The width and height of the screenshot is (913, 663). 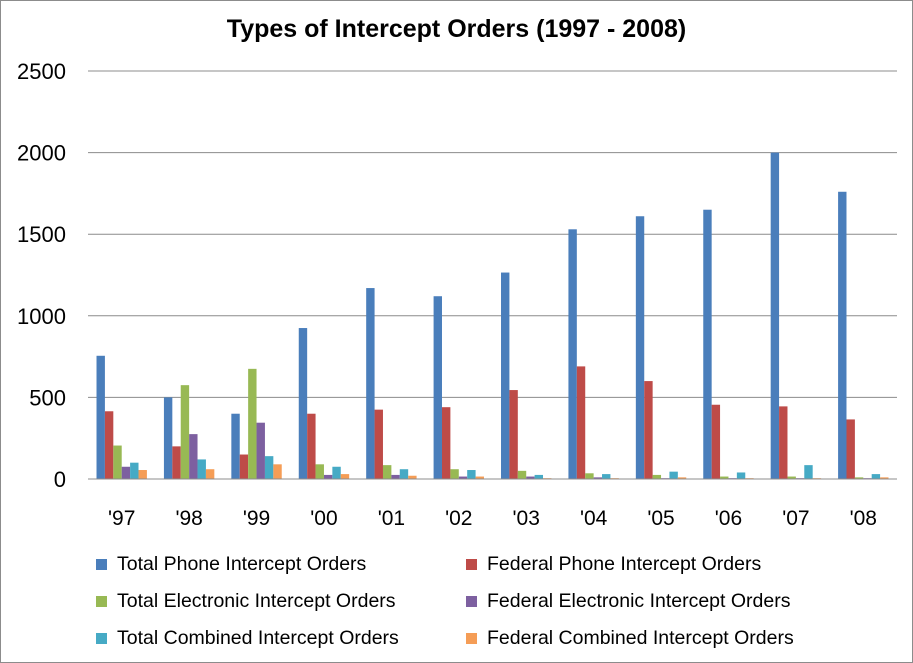 I want to click on x-tick-label: '02, so click(x=458, y=518).